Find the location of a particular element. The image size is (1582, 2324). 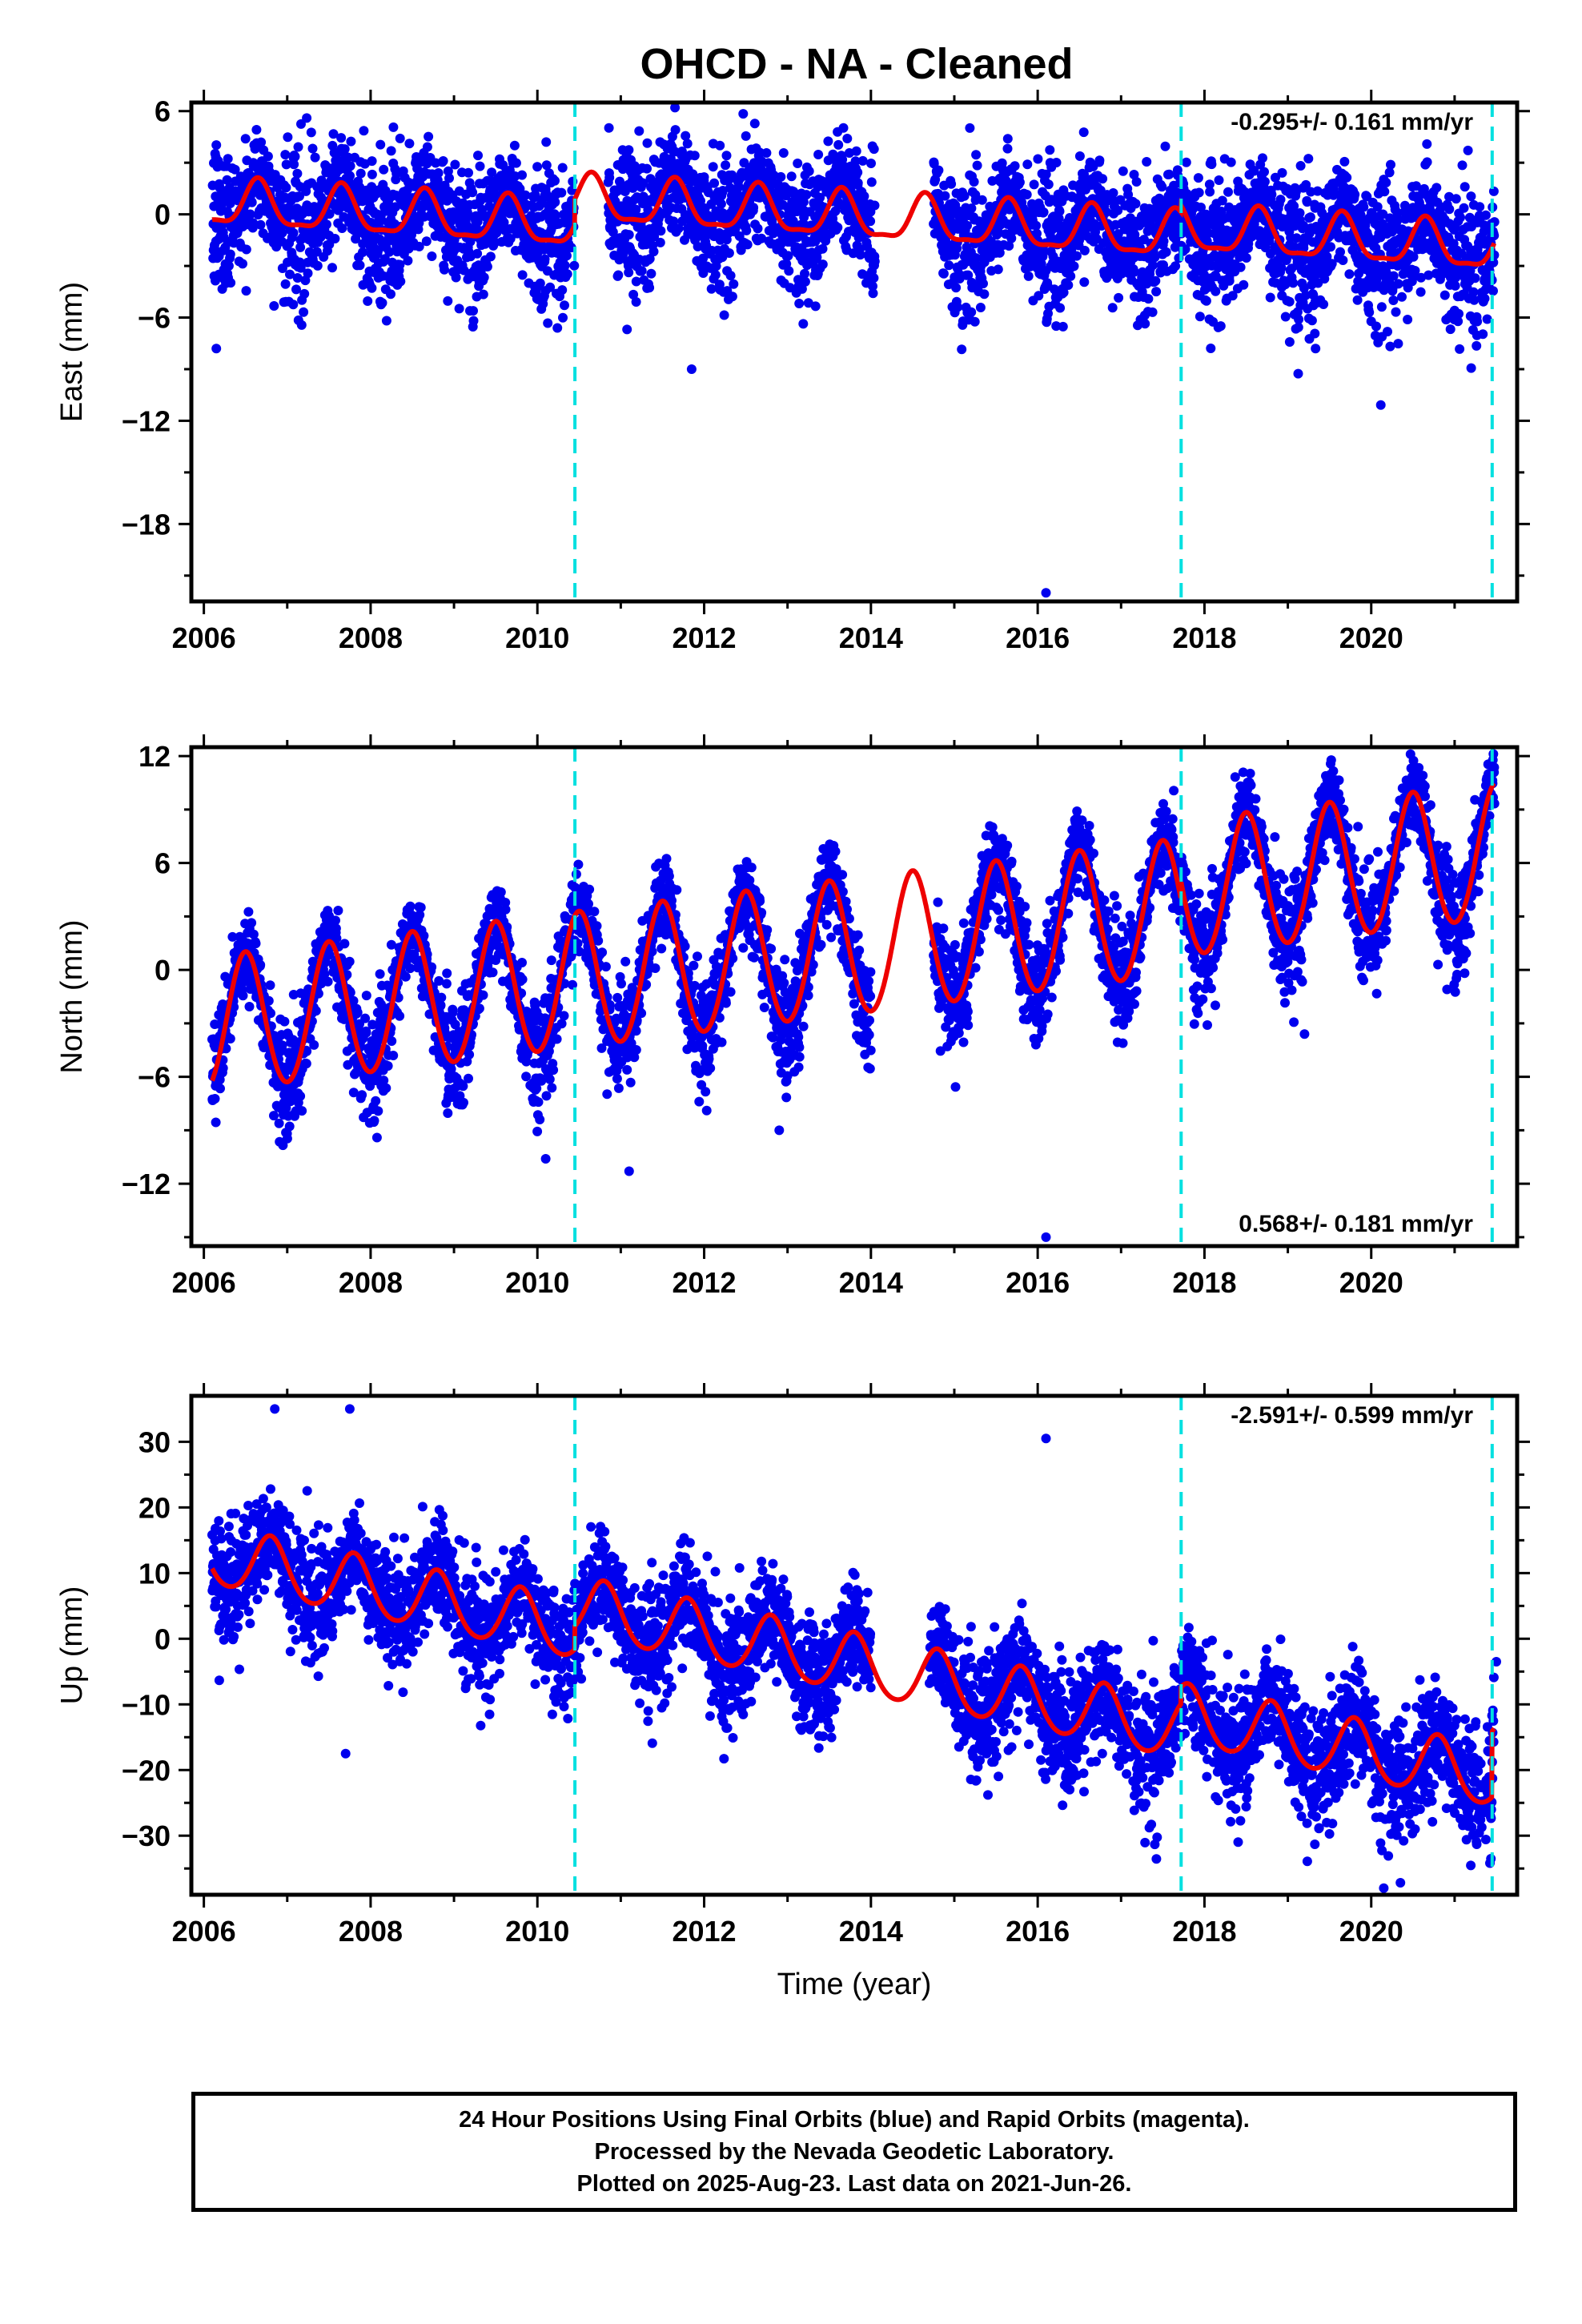

outlier-point is located at coordinates (691, 369).